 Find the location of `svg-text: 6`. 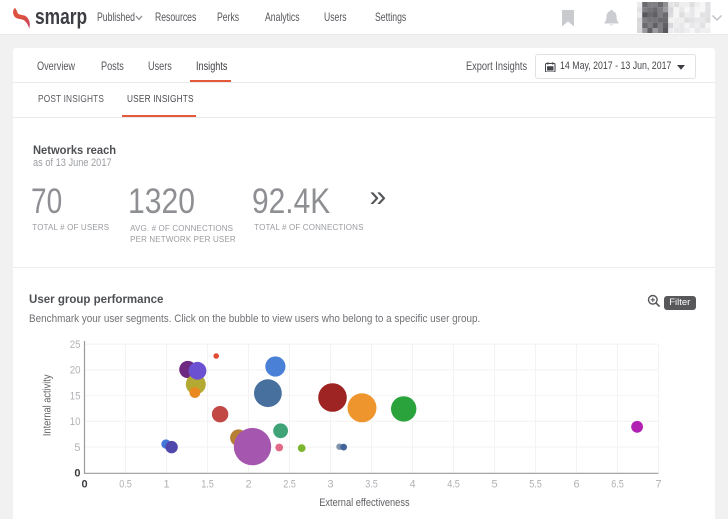

svg-text: 6 is located at coordinates (576, 485).